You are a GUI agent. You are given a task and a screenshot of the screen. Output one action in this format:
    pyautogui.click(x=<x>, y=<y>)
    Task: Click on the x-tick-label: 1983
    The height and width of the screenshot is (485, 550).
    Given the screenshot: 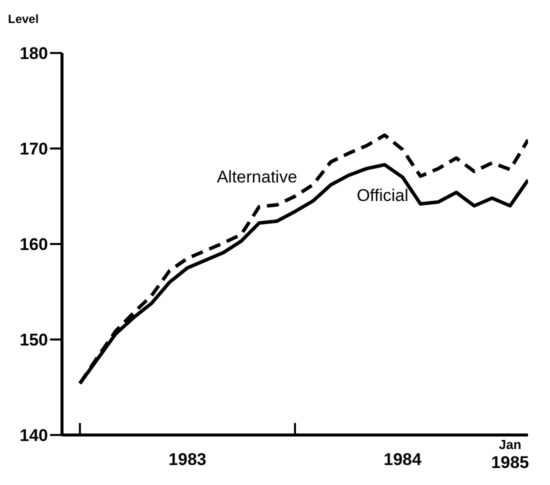 What is the action you would take?
    pyautogui.click(x=187, y=459)
    